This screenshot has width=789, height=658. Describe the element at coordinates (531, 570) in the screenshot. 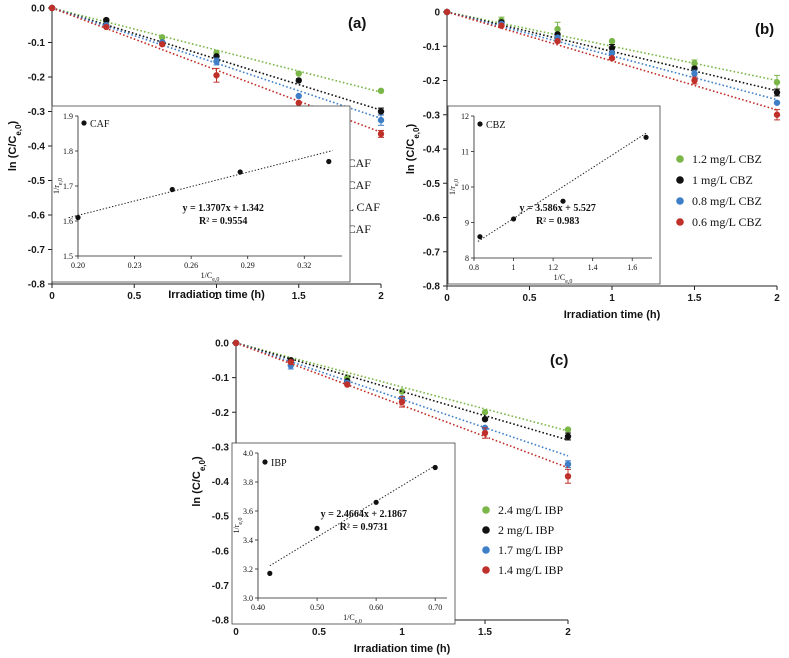

I see `legend-label: 1.4 mg/L IBP` at that location.